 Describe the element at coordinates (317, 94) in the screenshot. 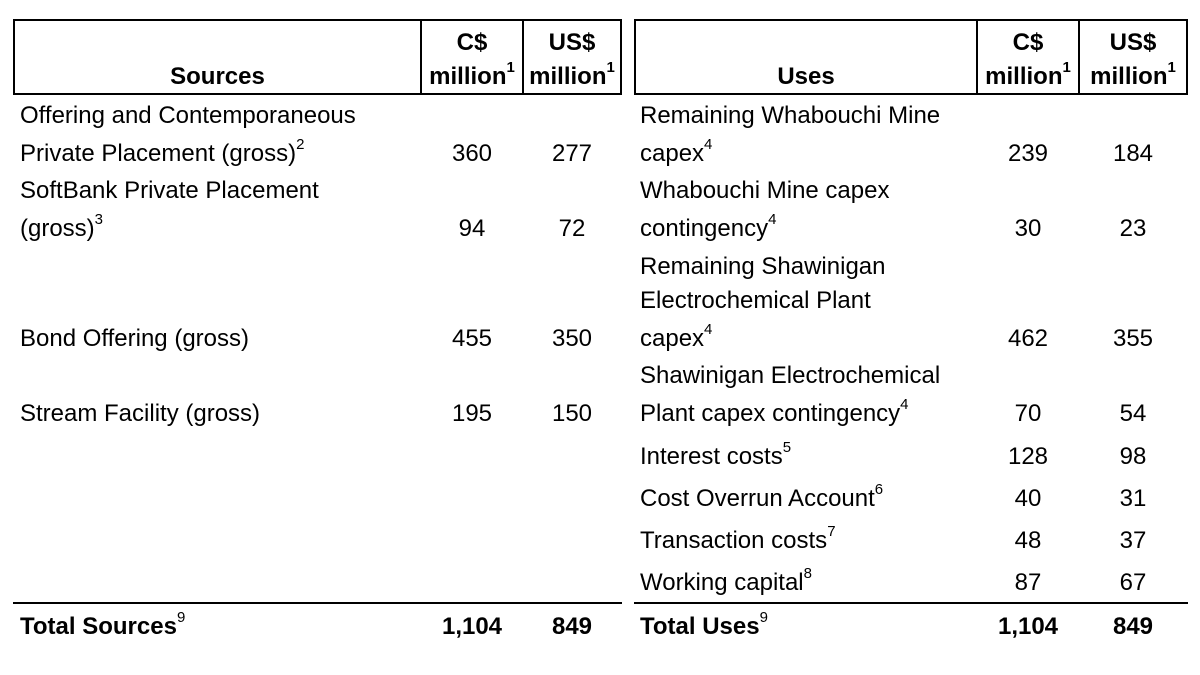

I see `sources-header-border-bottom` at that location.